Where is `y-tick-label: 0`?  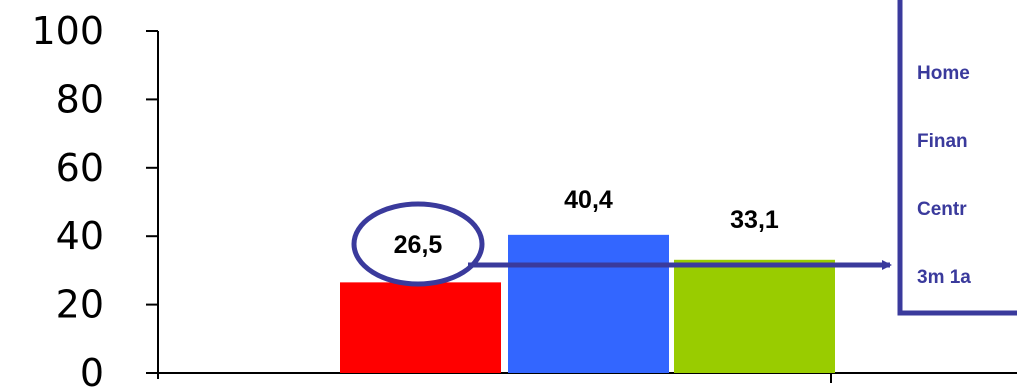 y-tick-label: 0 is located at coordinates (92, 371).